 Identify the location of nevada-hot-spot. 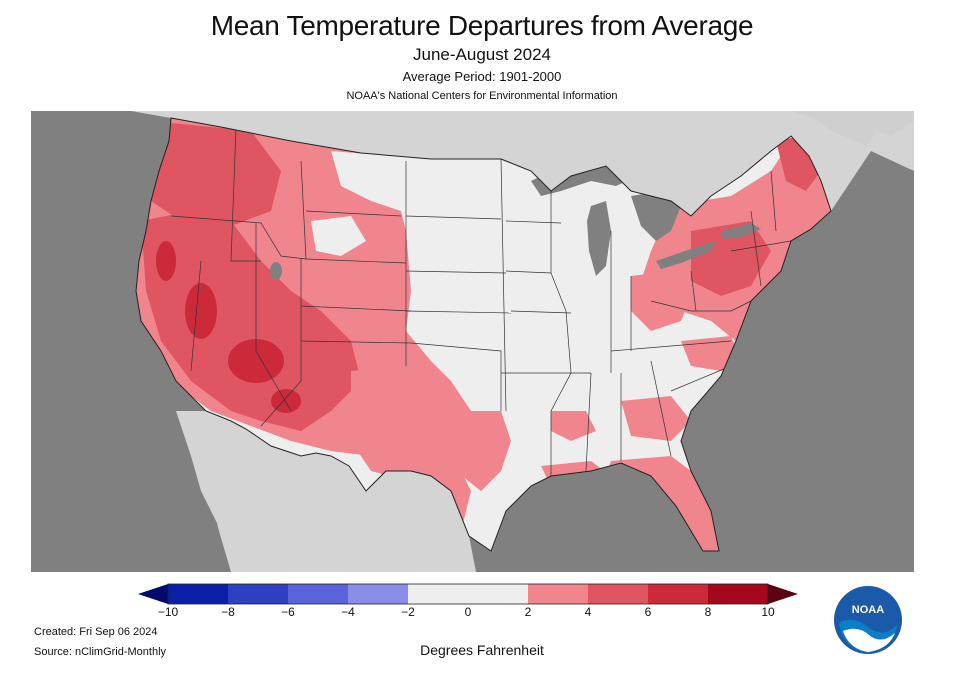
(201, 311).